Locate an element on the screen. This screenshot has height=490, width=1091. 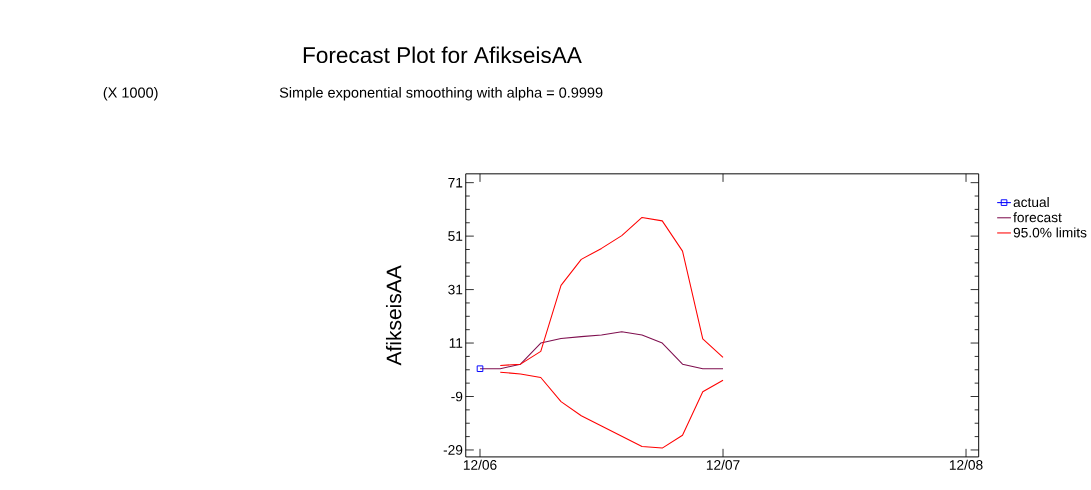
y-tick-label: -9 is located at coordinates (457, 396).